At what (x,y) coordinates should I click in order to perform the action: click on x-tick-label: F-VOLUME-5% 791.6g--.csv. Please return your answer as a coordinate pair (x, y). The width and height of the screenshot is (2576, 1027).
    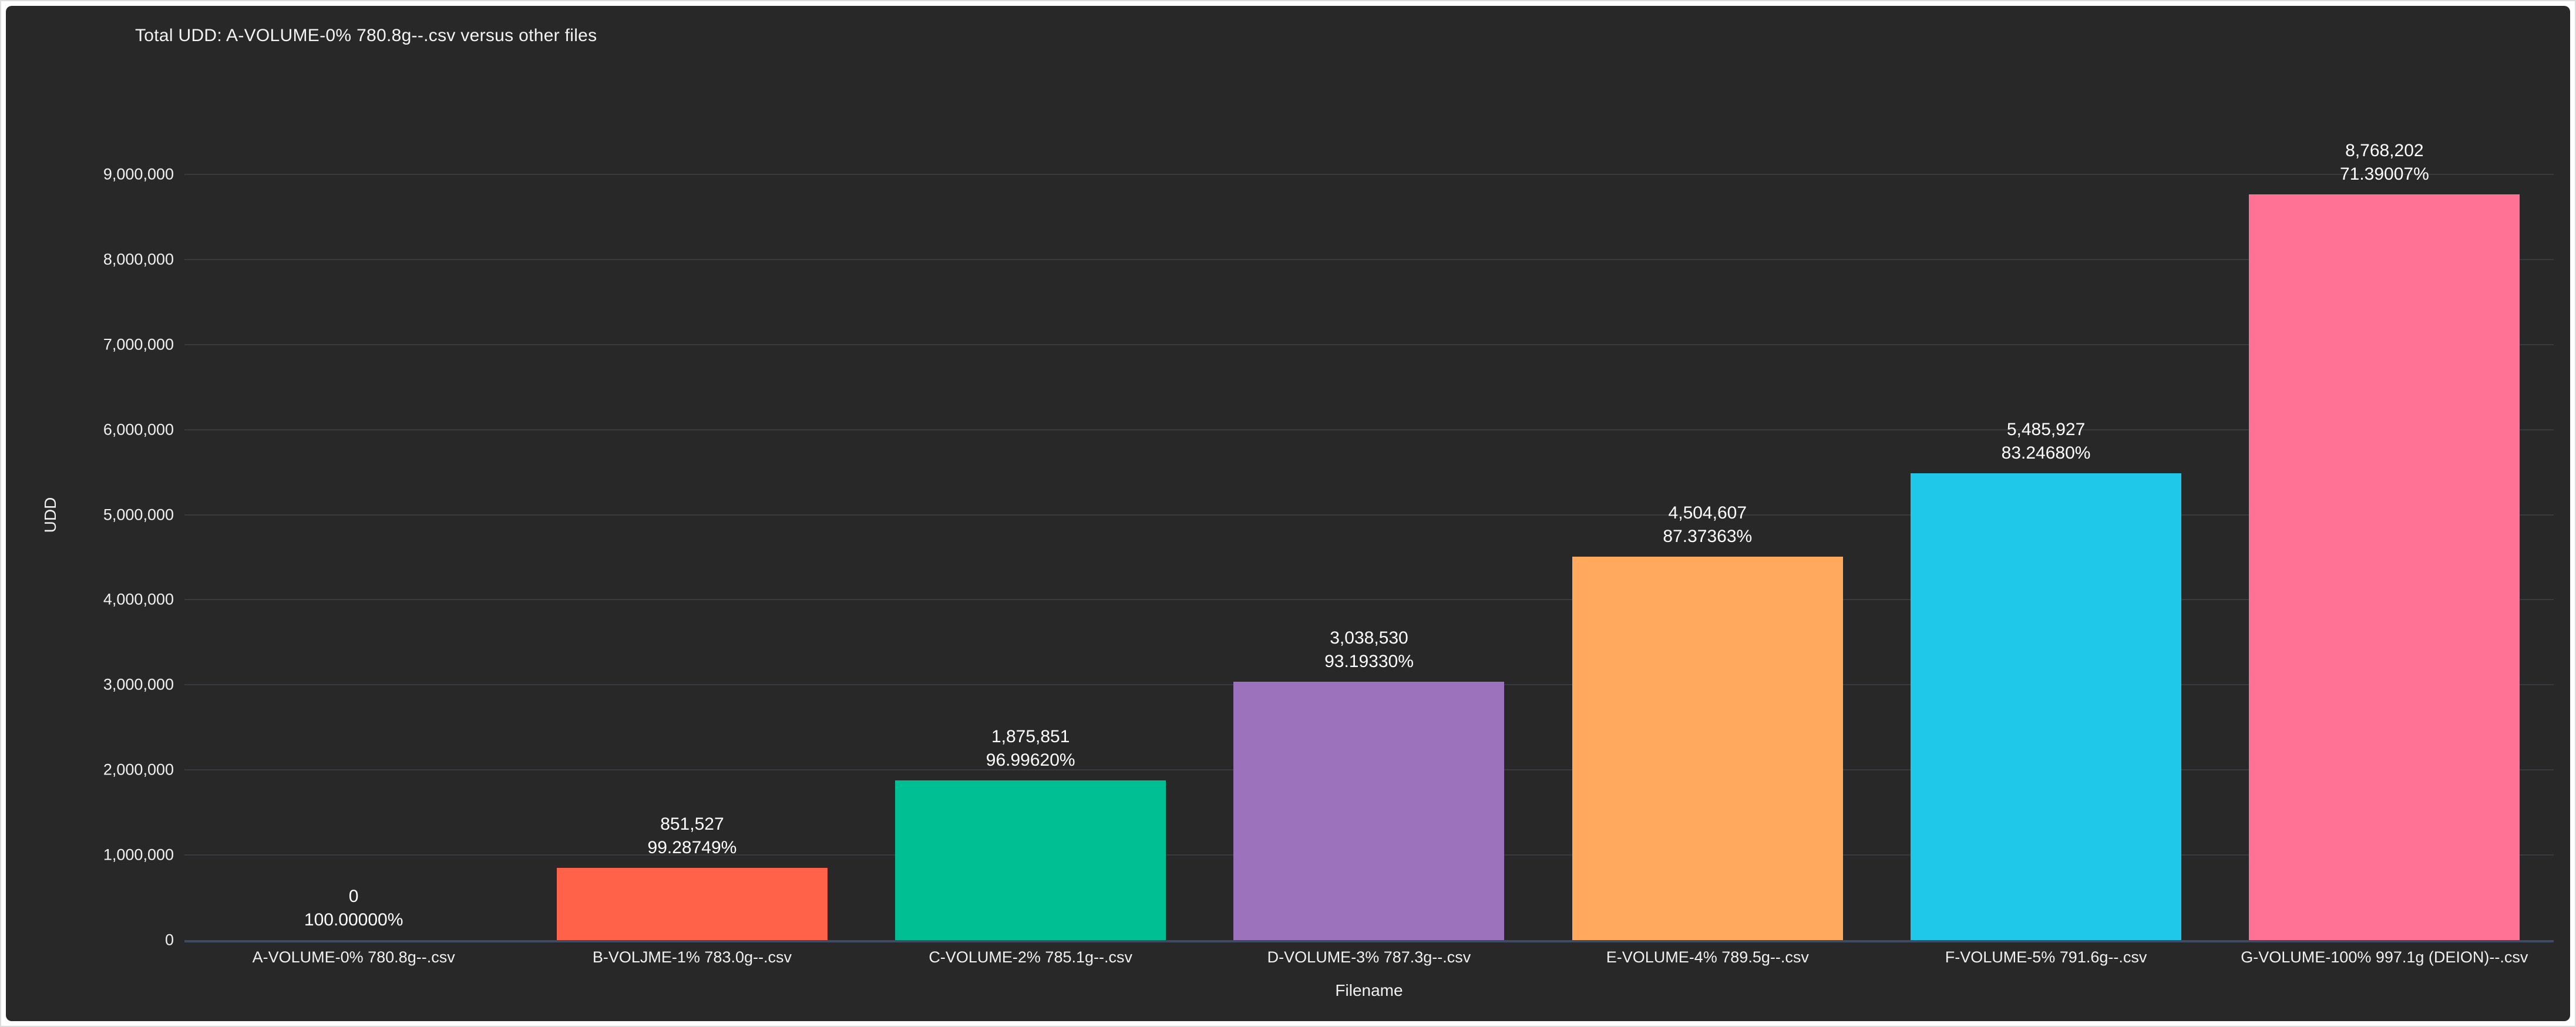
    Looking at the image, I should click on (2046, 957).